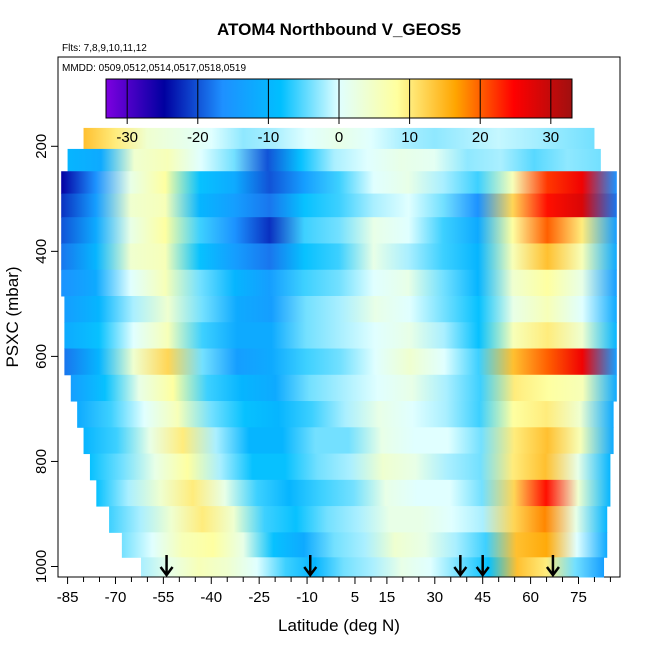  I want to click on y-tick-label: 1000, so click(41, 566).